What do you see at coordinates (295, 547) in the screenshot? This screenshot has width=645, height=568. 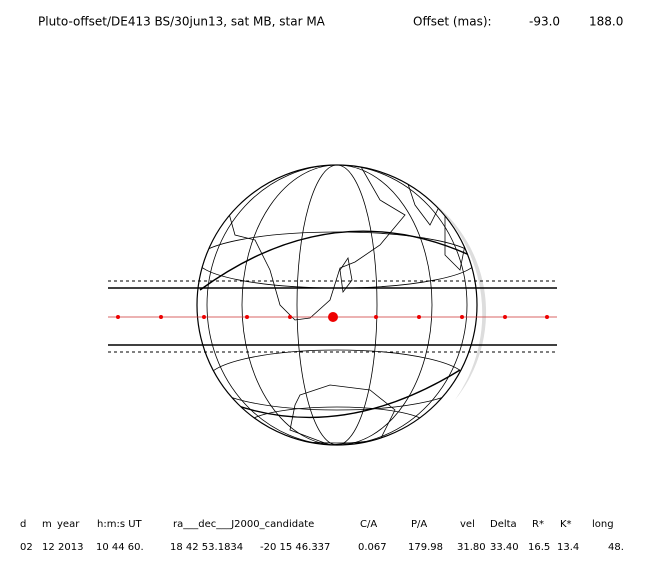 I see `cell: -20 15 46.337` at bounding box center [295, 547].